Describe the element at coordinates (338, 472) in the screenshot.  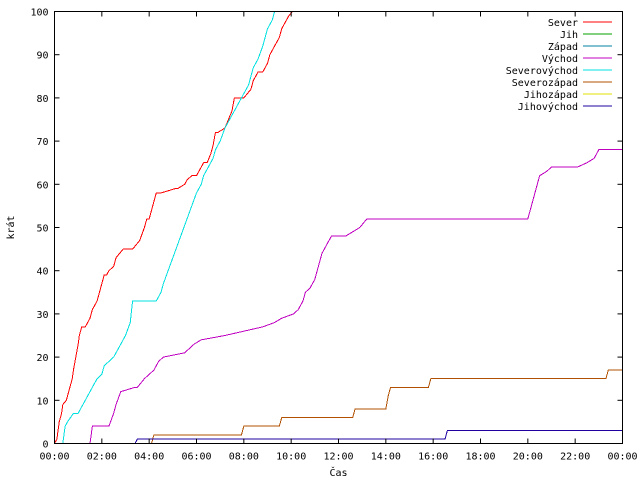
I see `x-axis-title: Čas` at that location.